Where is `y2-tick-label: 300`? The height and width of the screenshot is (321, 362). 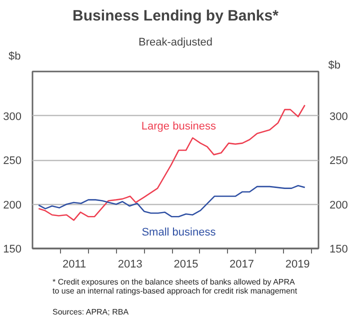 y2-tick-label: 300 is located at coordinates (339, 116).